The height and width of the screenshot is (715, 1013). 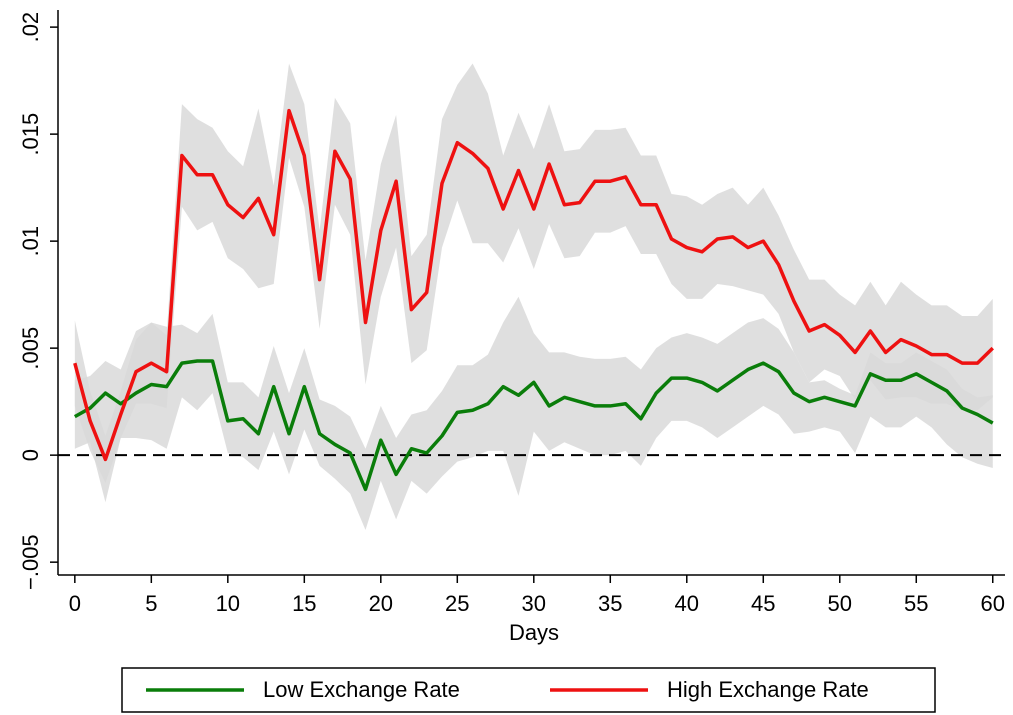 What do you see at coordinates (610, 603) in the screenshot?
I see `x-tick-label: 35` at bounding box center [610, 603].